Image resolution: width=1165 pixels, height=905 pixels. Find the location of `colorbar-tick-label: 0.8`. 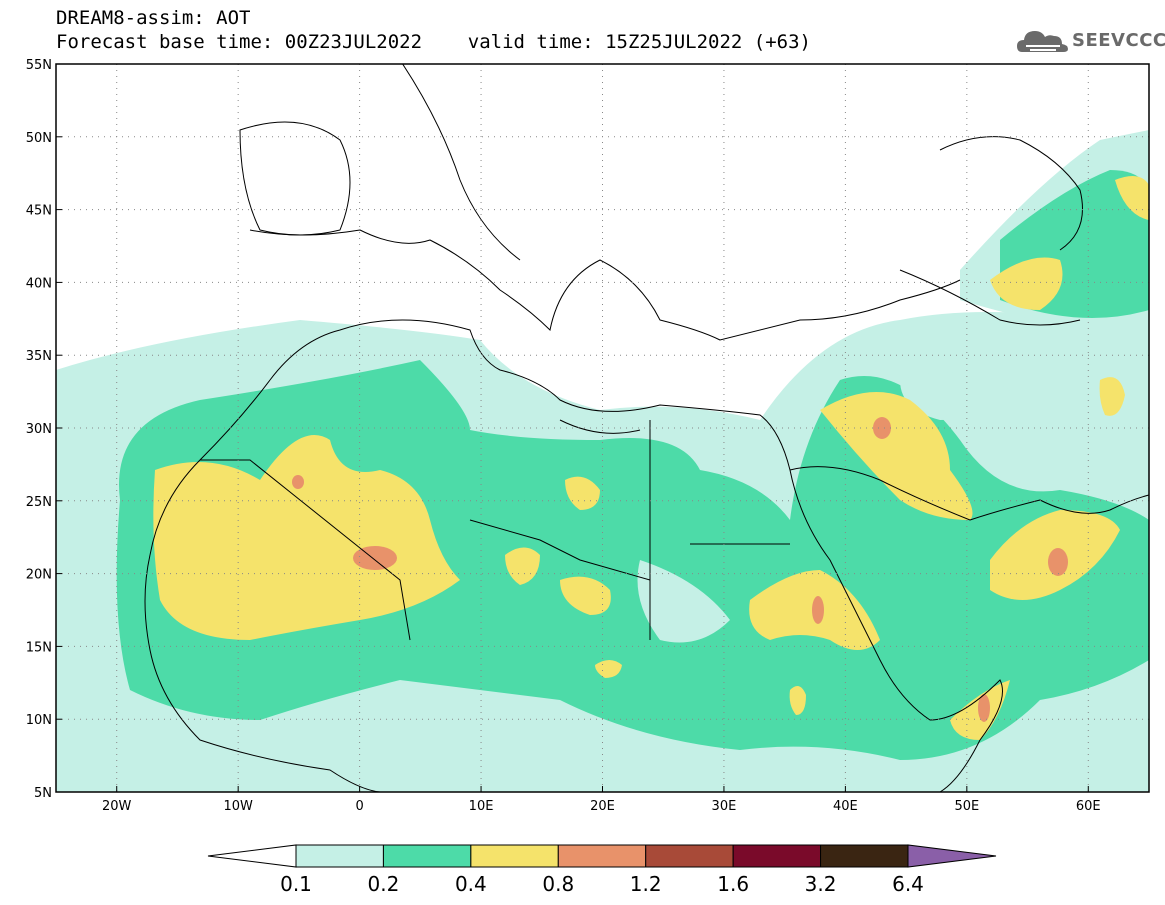

colorbar-tick-label: 0.8 is located at coordinates (558, 884).